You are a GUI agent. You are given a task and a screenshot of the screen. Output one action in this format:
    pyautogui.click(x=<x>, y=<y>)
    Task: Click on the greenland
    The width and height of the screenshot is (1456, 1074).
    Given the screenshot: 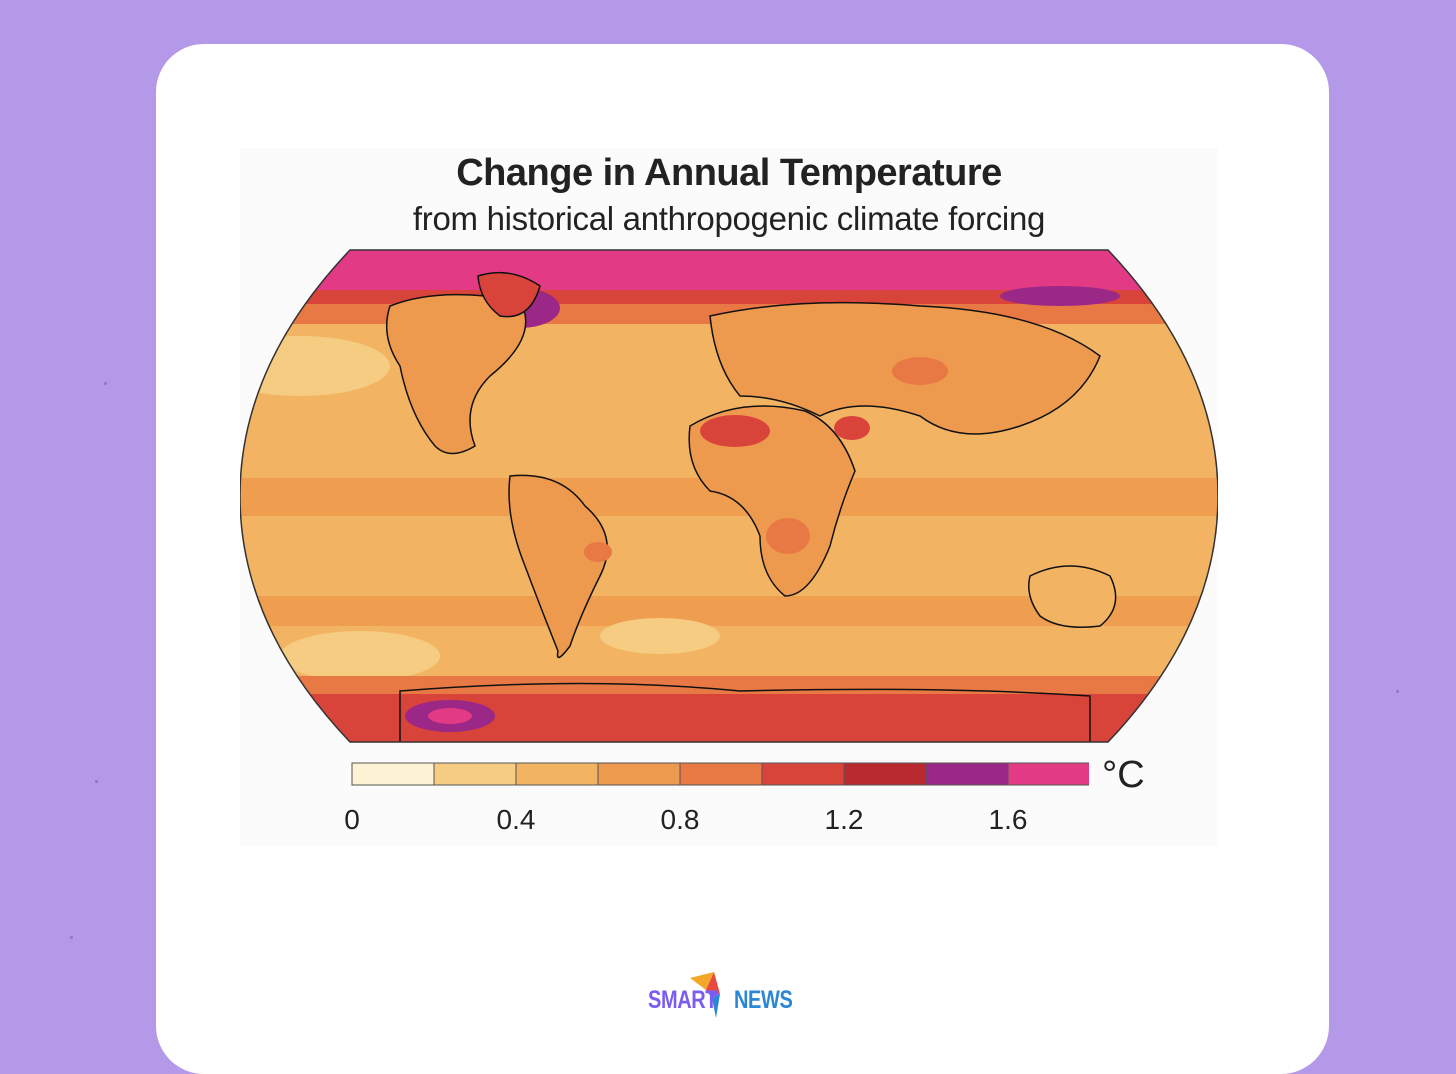 What is the action you would take?
    pyautogui.click(x=509, y=294)
    